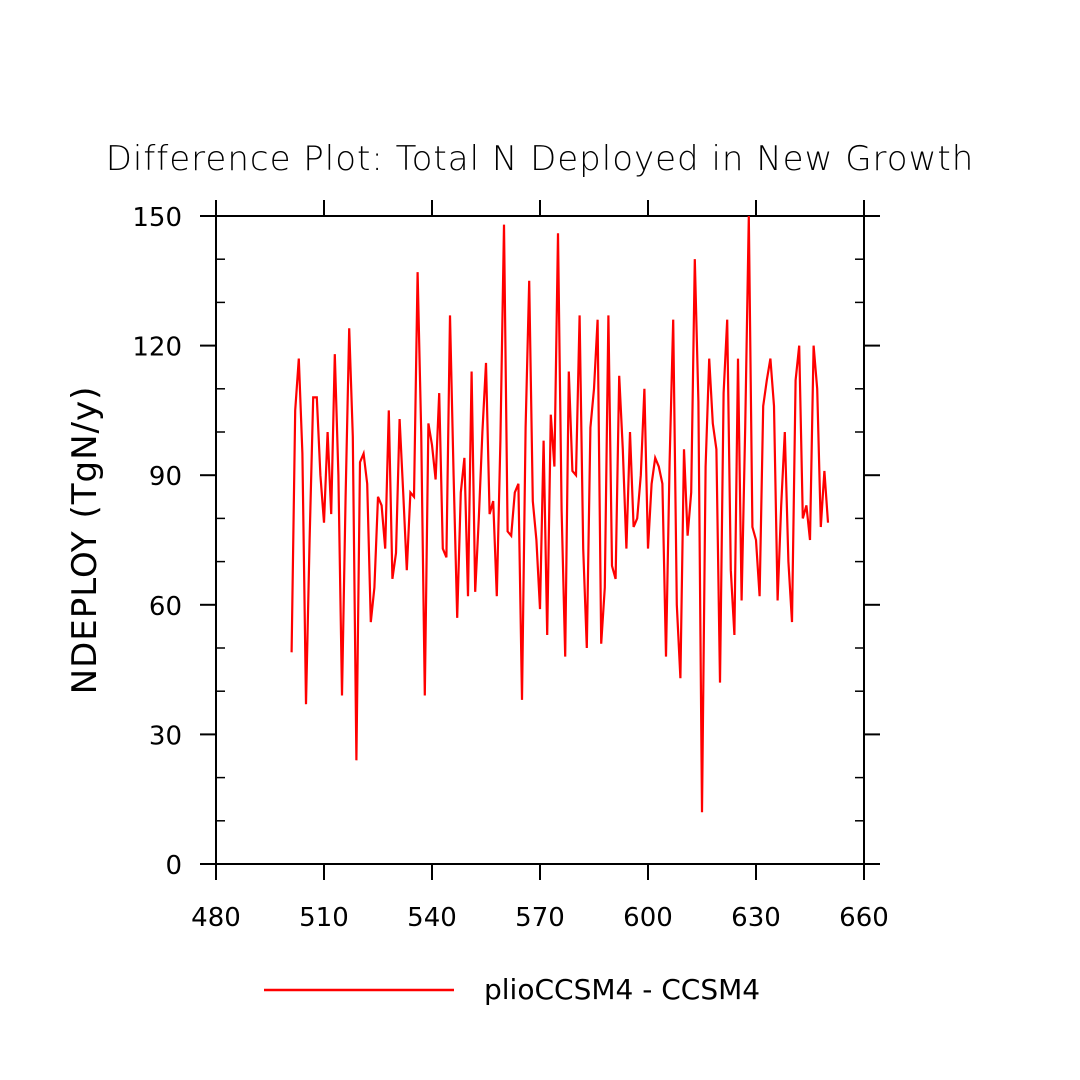 The image size is (1080, 1080). I want to click on y-tick-label: 120, so click(157, 348).